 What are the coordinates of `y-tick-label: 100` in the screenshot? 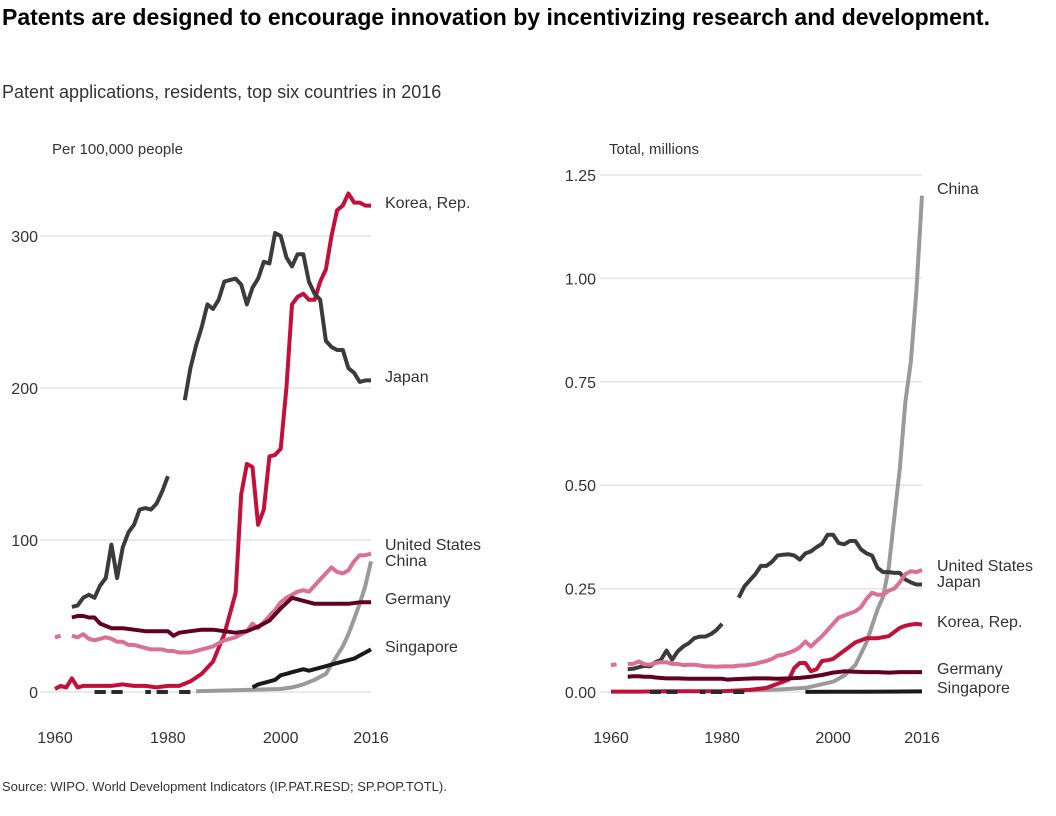 It's located at (24, 541).